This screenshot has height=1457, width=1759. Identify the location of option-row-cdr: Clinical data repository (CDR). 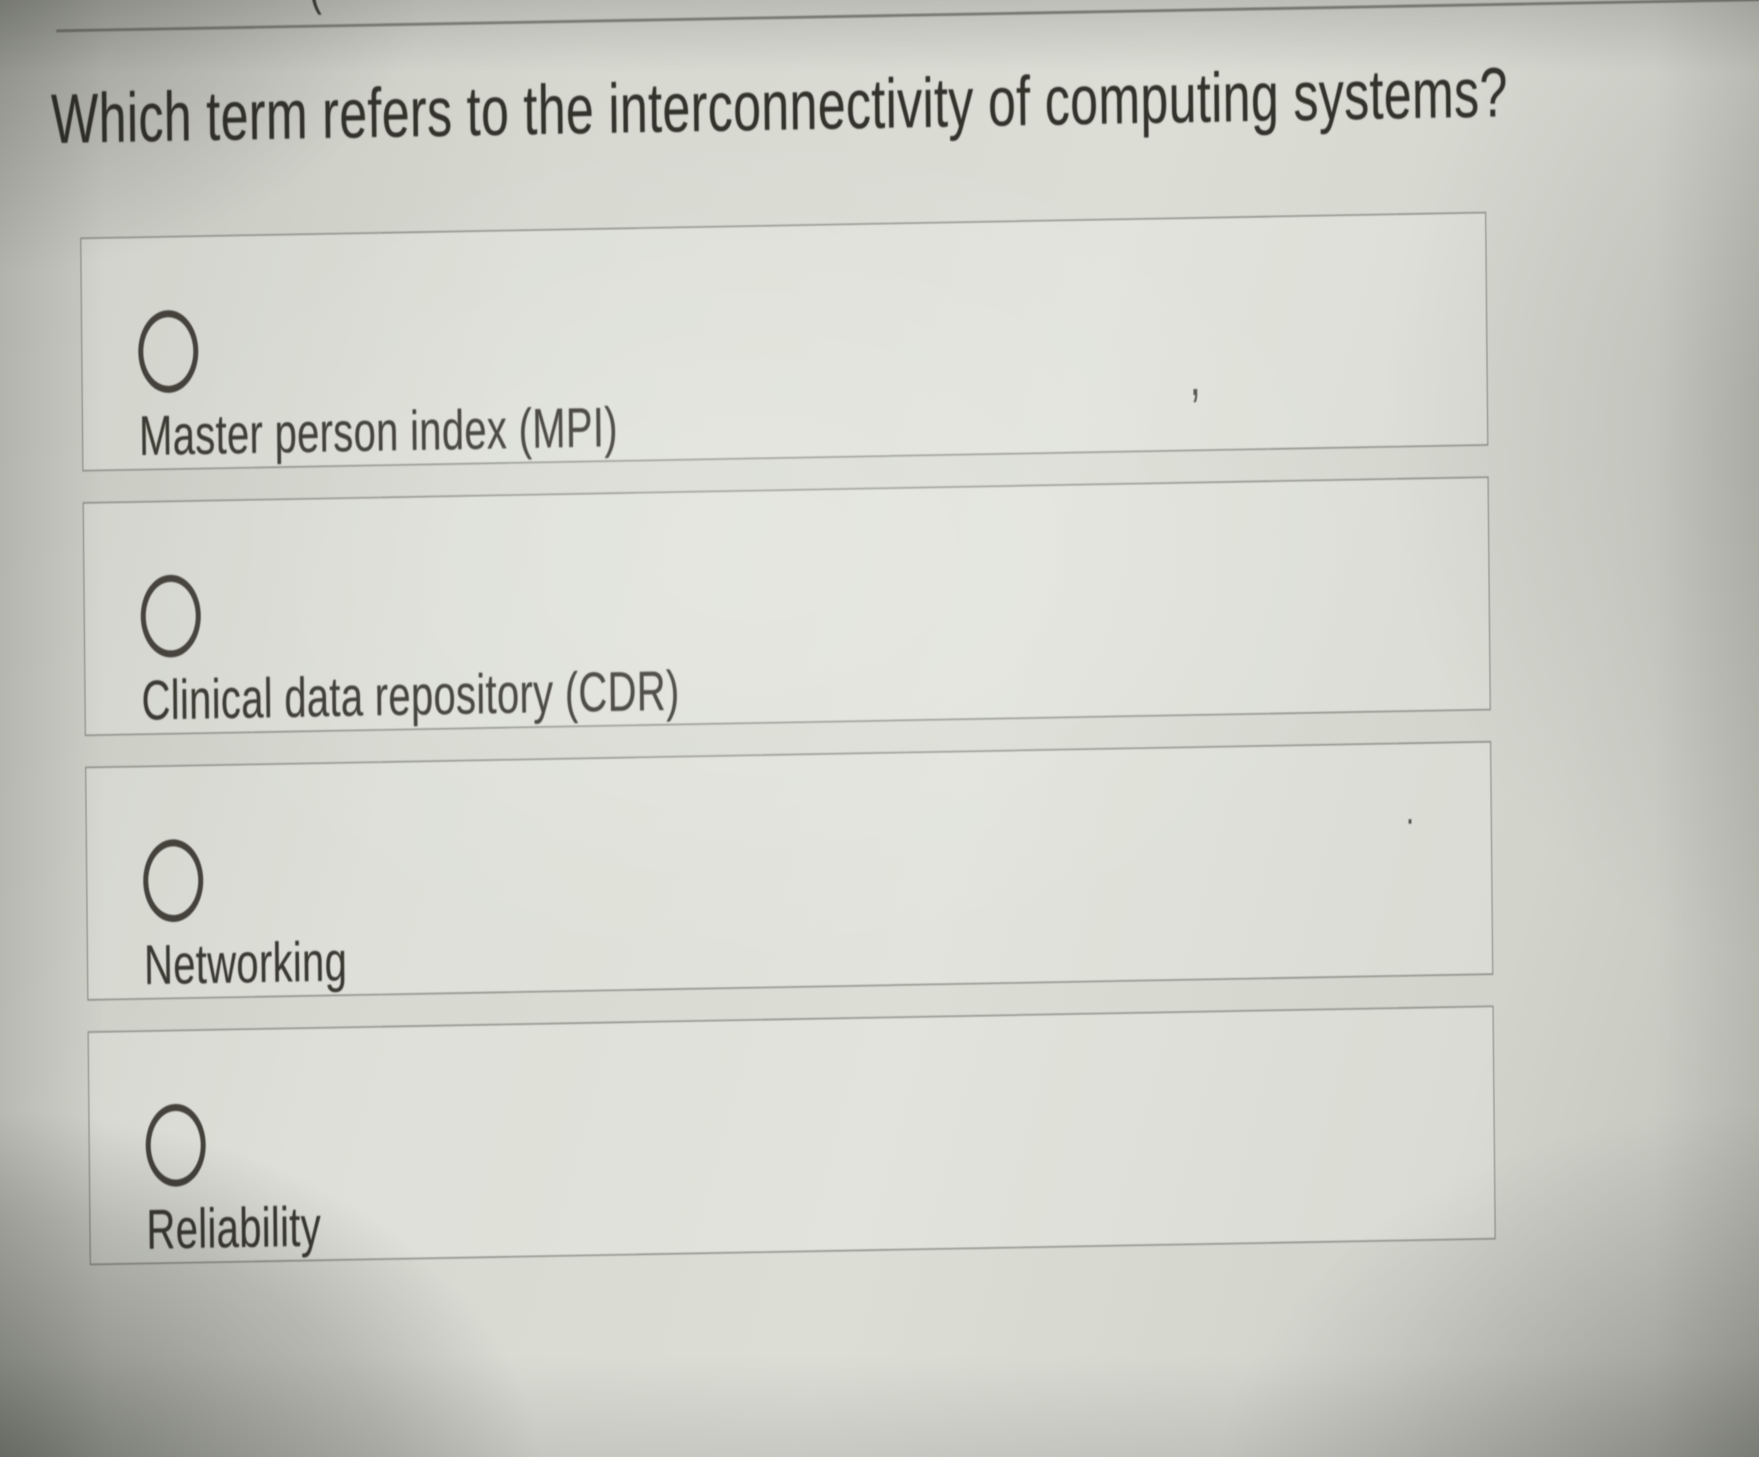
(786, 606).